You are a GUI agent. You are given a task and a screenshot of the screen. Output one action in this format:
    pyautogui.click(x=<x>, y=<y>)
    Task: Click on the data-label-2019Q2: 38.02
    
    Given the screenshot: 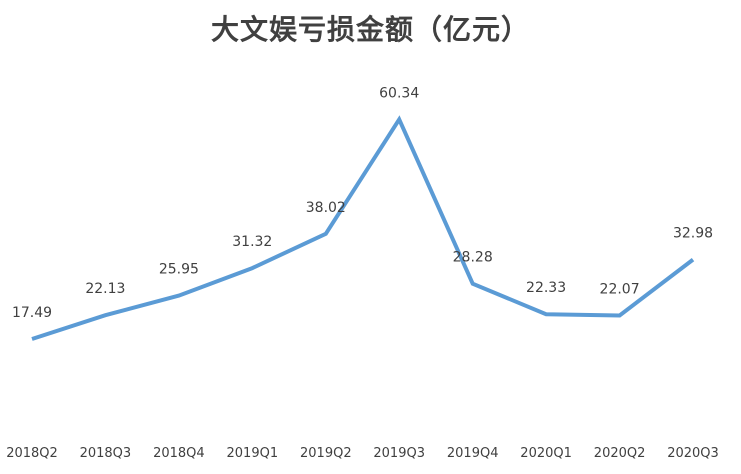 What is the action you would take?
    pyautogui.click(x=326, y=208)
    